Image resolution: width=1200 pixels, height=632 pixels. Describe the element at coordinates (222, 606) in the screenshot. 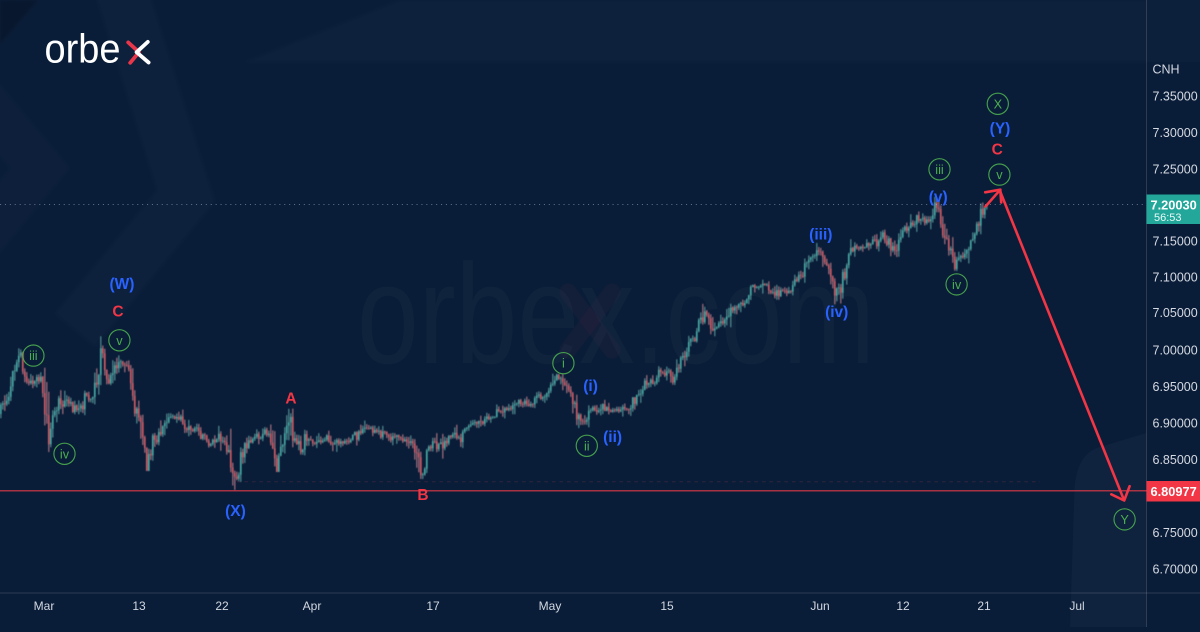

I see `svg-text: 22` at that location.